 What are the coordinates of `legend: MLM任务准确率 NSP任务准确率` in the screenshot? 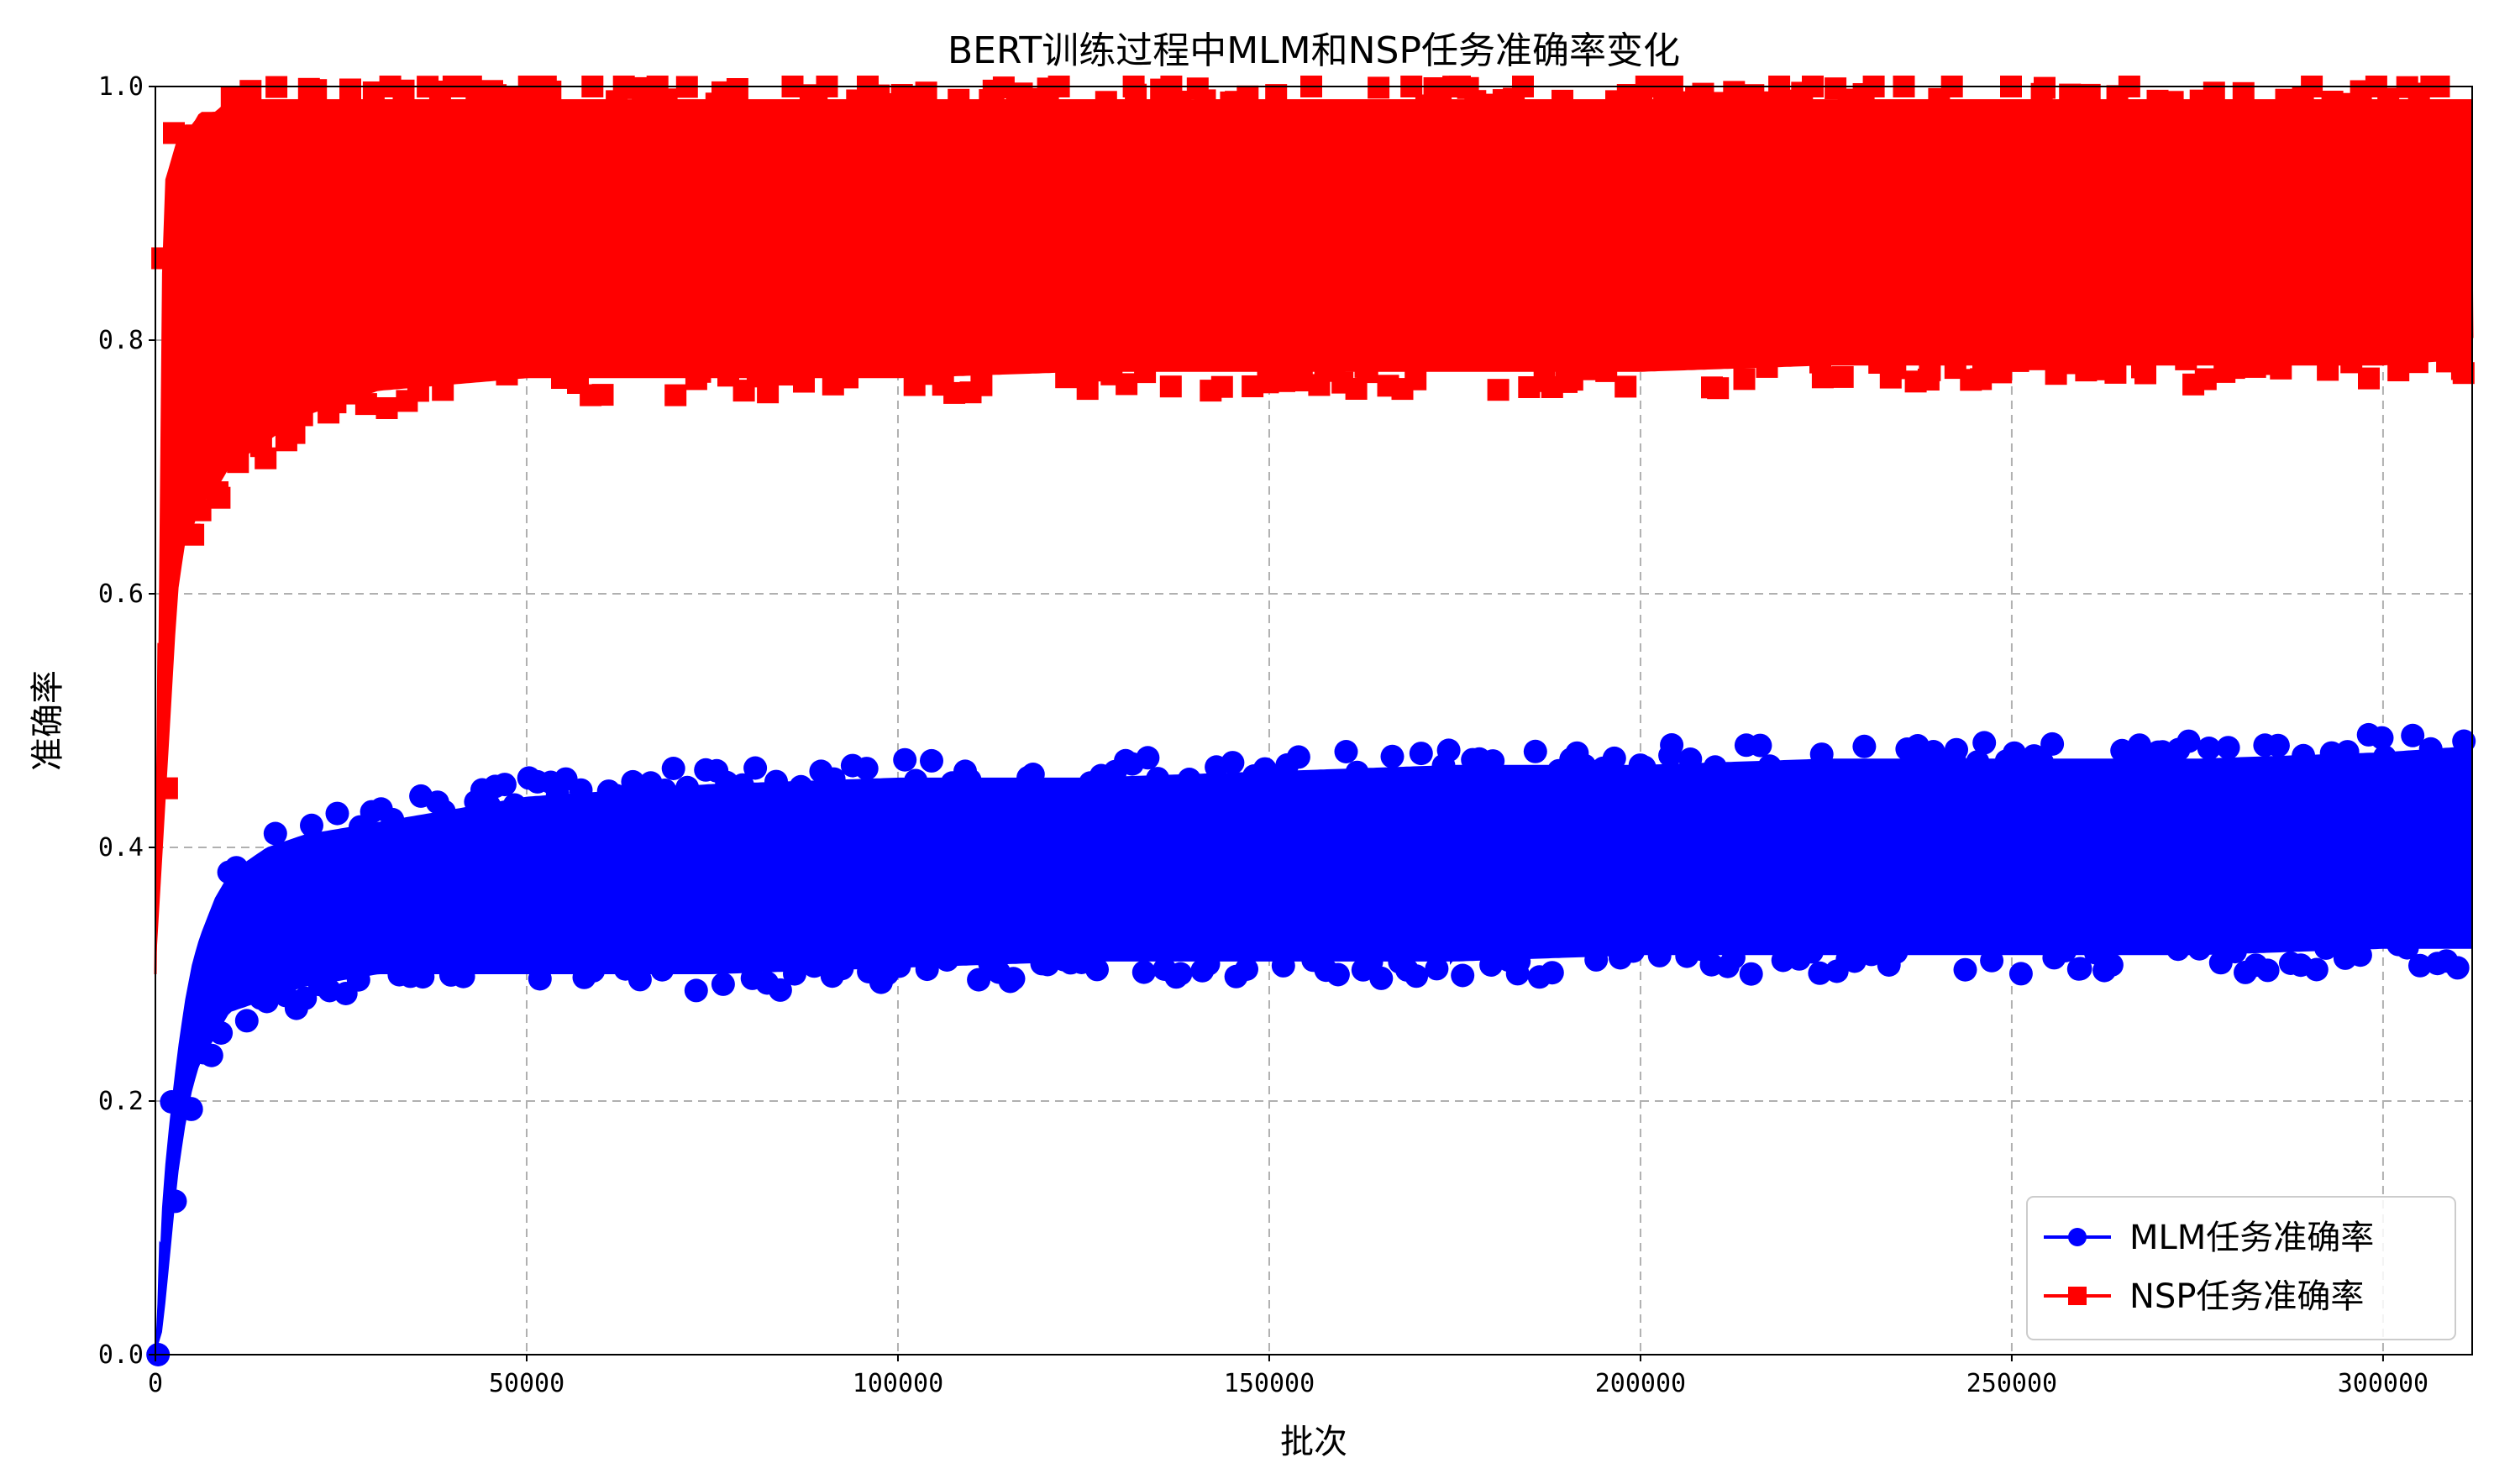 It's located at (2241, 1268).